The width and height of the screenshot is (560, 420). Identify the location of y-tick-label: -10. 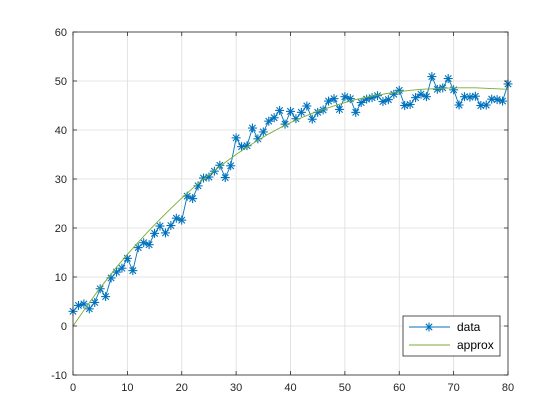
(59, 376).